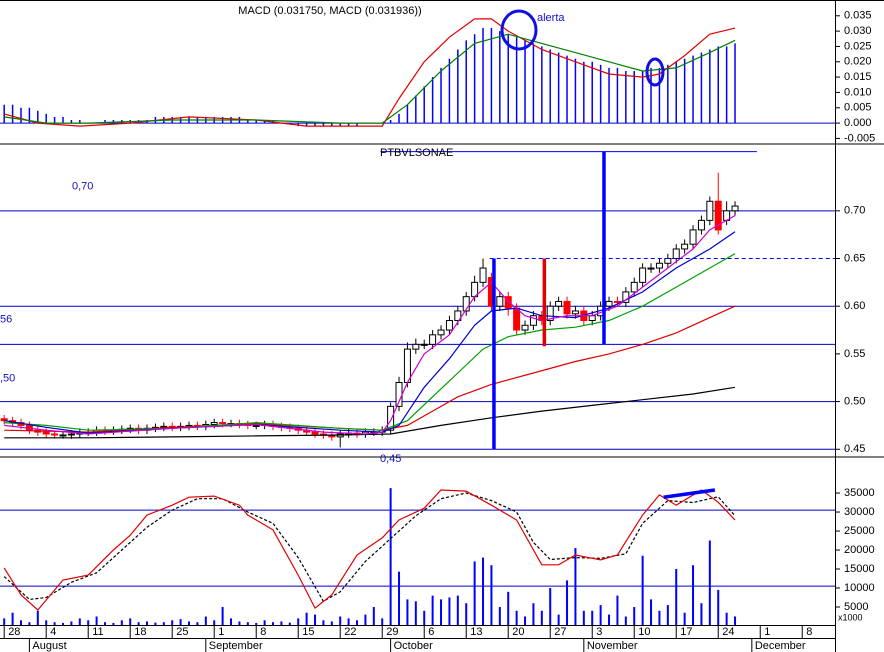 The height and width of the screenshot is (652, 884). What do you see at coordinates (350, 632) in the screenshot?
I see `x-tick-label: 22` at bounding box center [350, 632].